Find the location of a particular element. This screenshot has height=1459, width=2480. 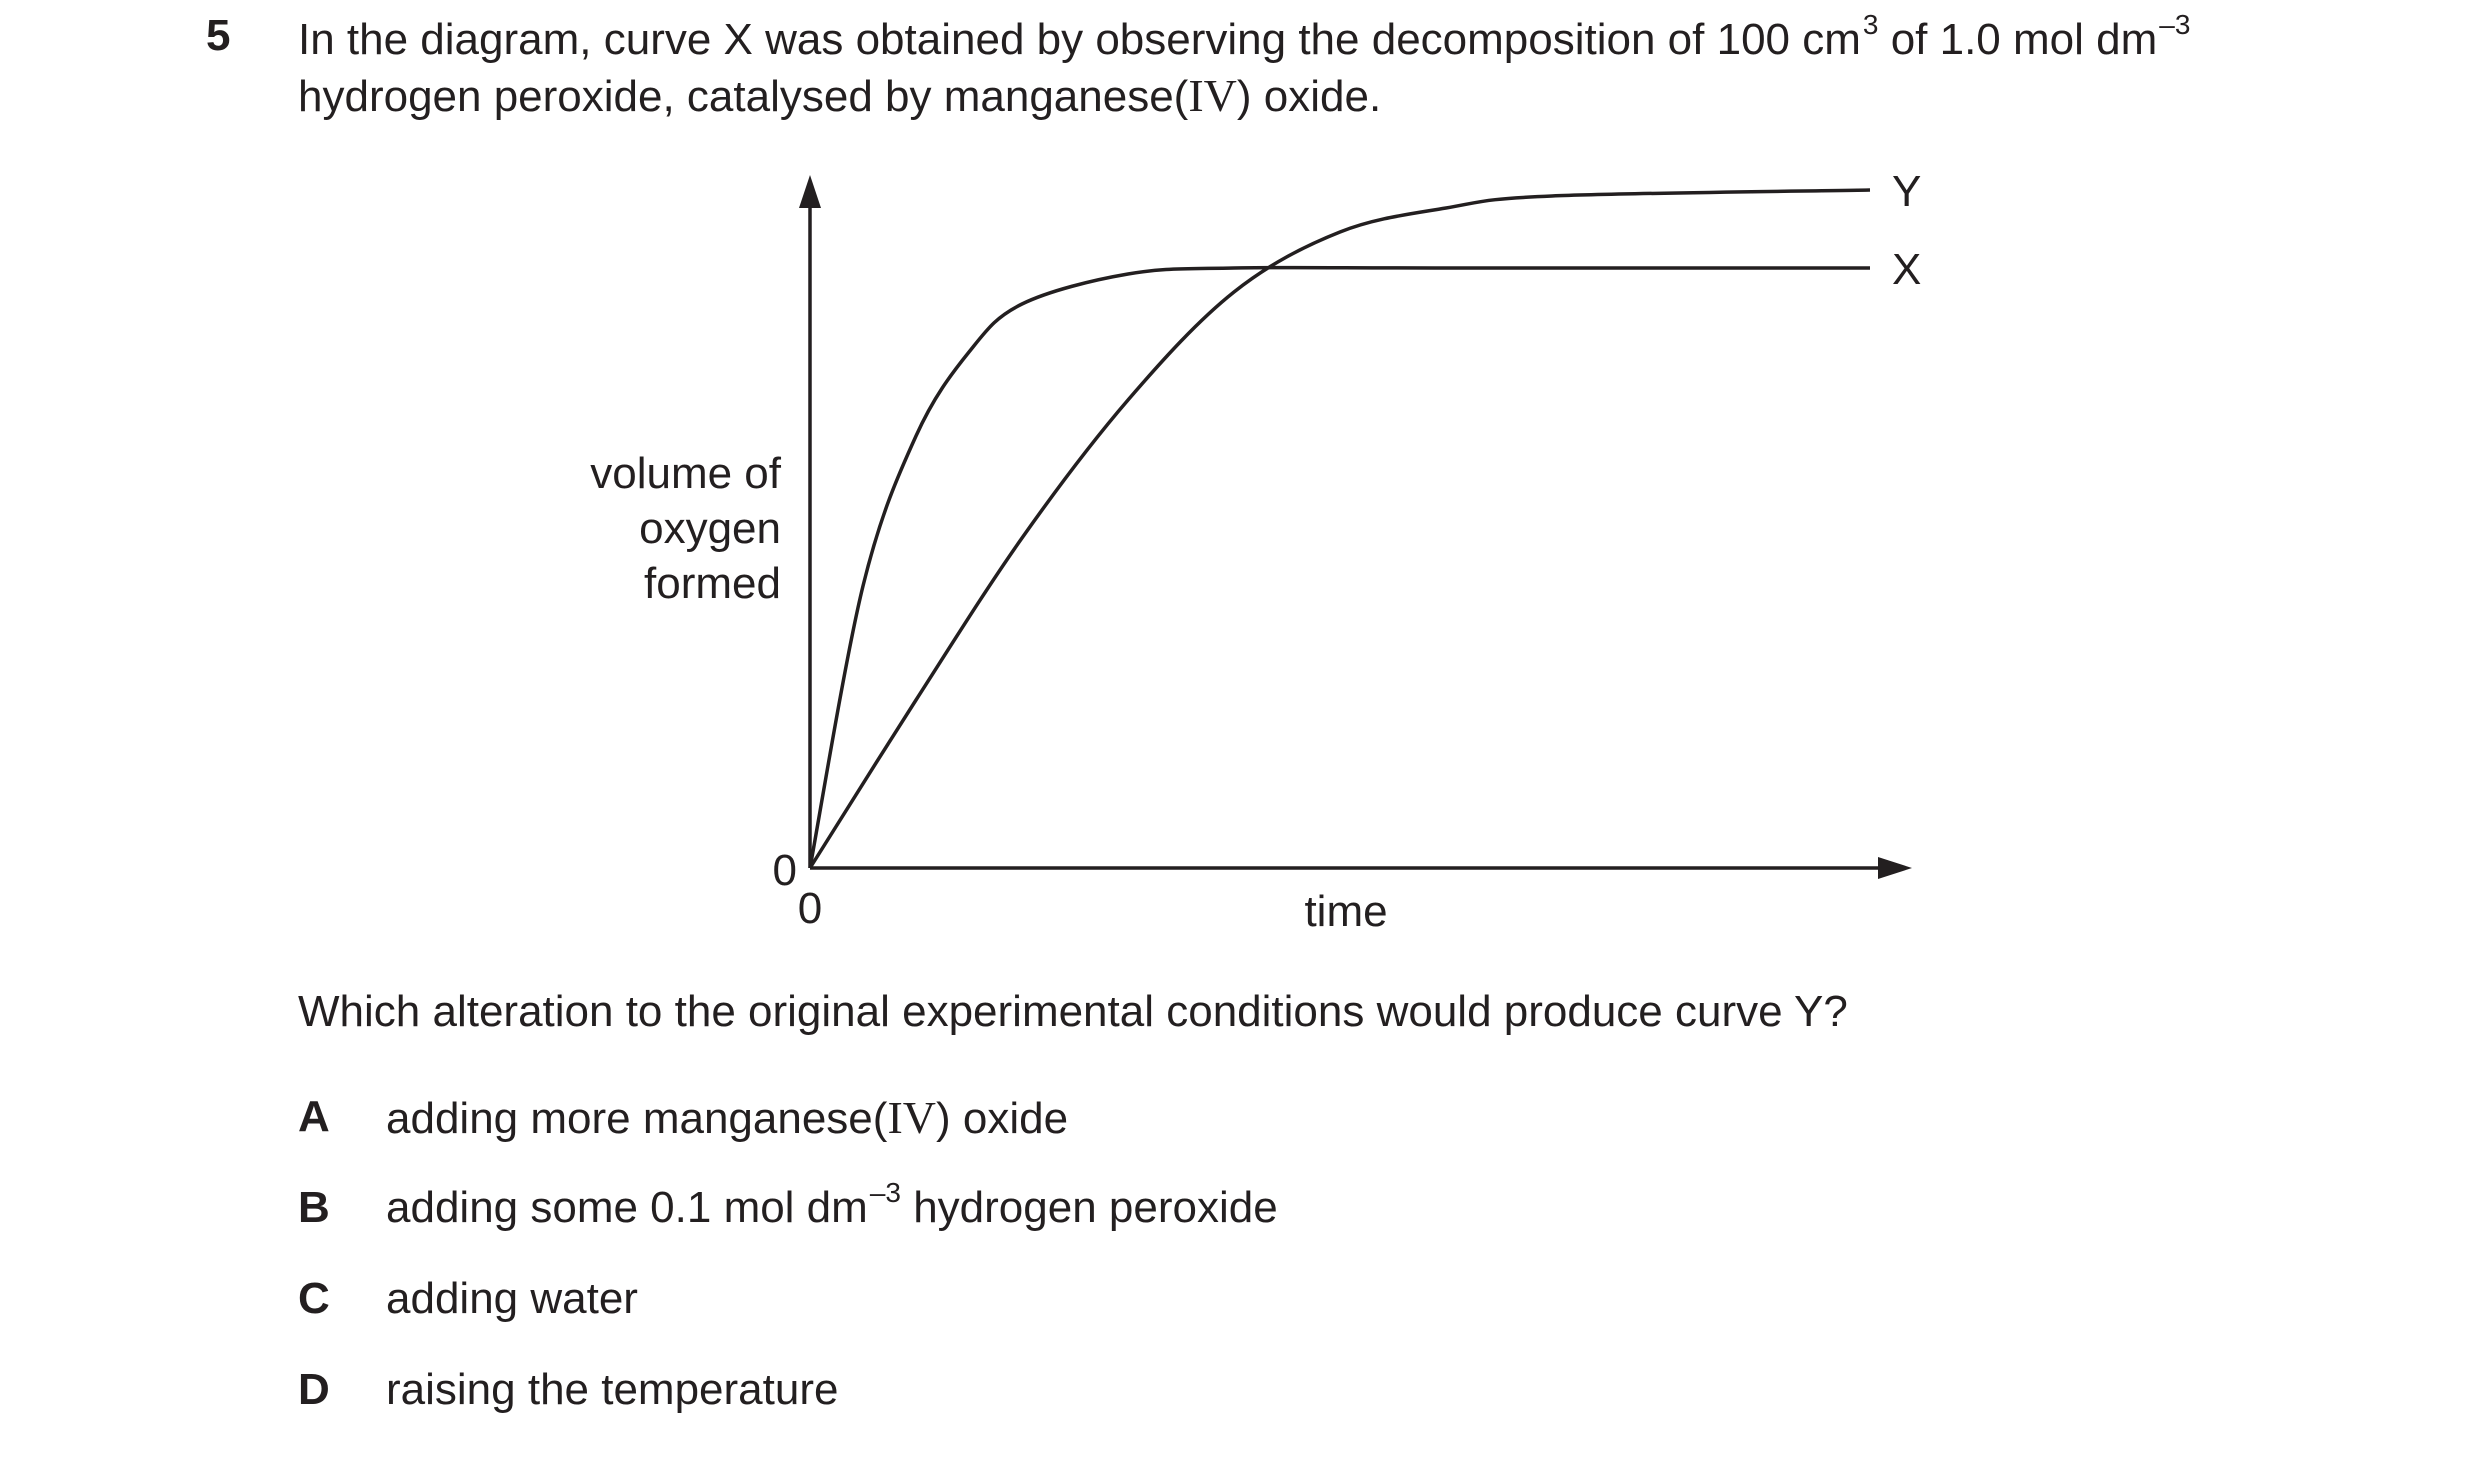

y-axis-label-line-1: volume of is located at coordinates (686, 473).